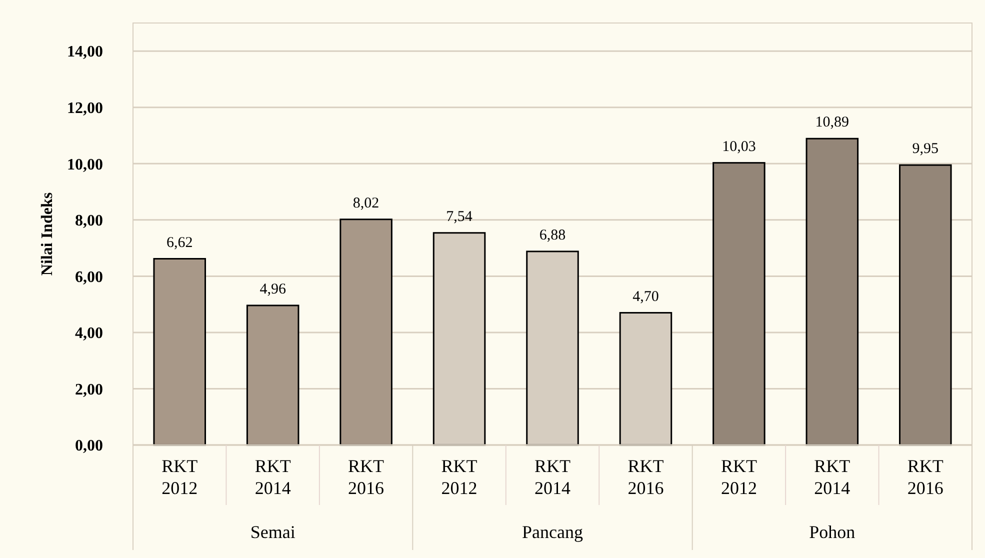 Image resolution: width=985 pixels, height=558 pixels. I want to click on data-label: 9,95, so click(925, 149).